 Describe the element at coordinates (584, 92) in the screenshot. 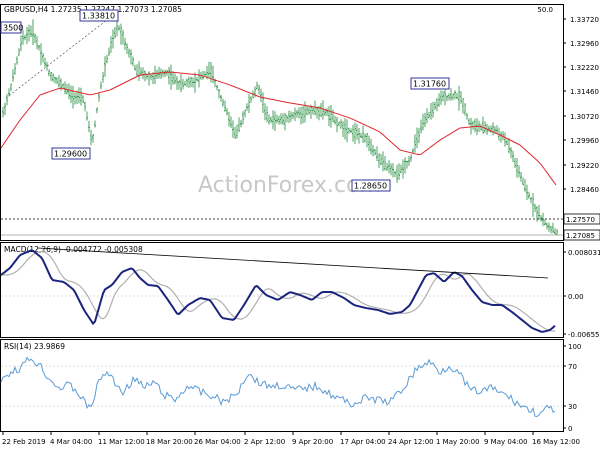

I see `price-tick-label: 1.31460` at that location.